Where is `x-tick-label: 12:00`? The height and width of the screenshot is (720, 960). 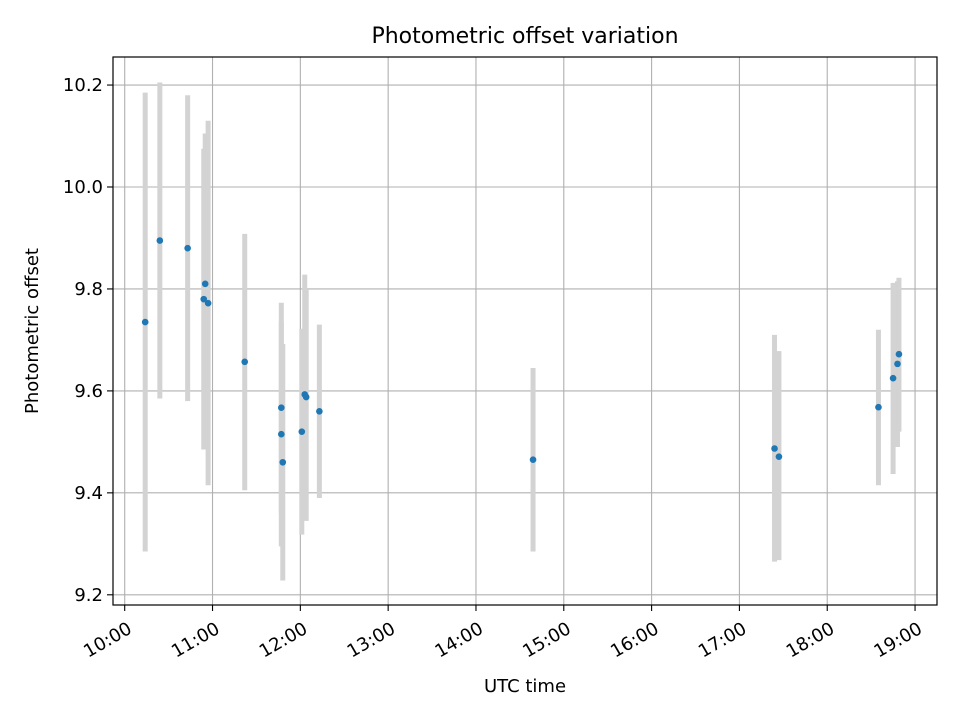
x-tick-label: 12:00 is located at coordinates (283, 640).